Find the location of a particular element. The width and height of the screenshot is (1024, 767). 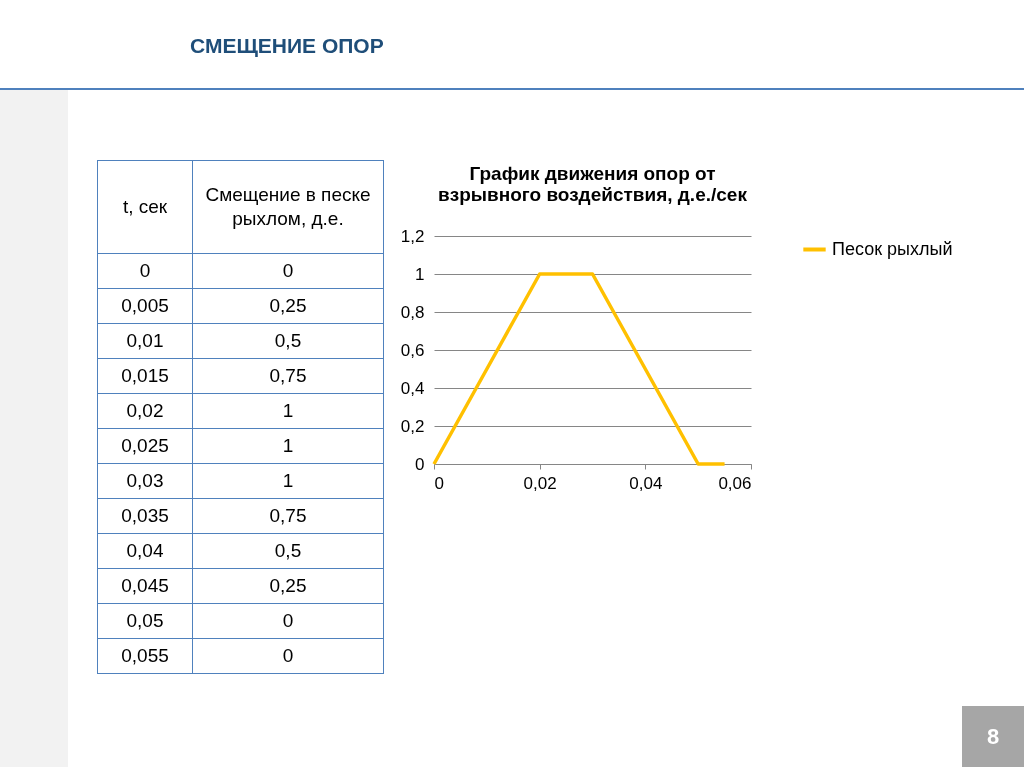

y-tick-label: 1,2 is located at coordinates (412, 236).